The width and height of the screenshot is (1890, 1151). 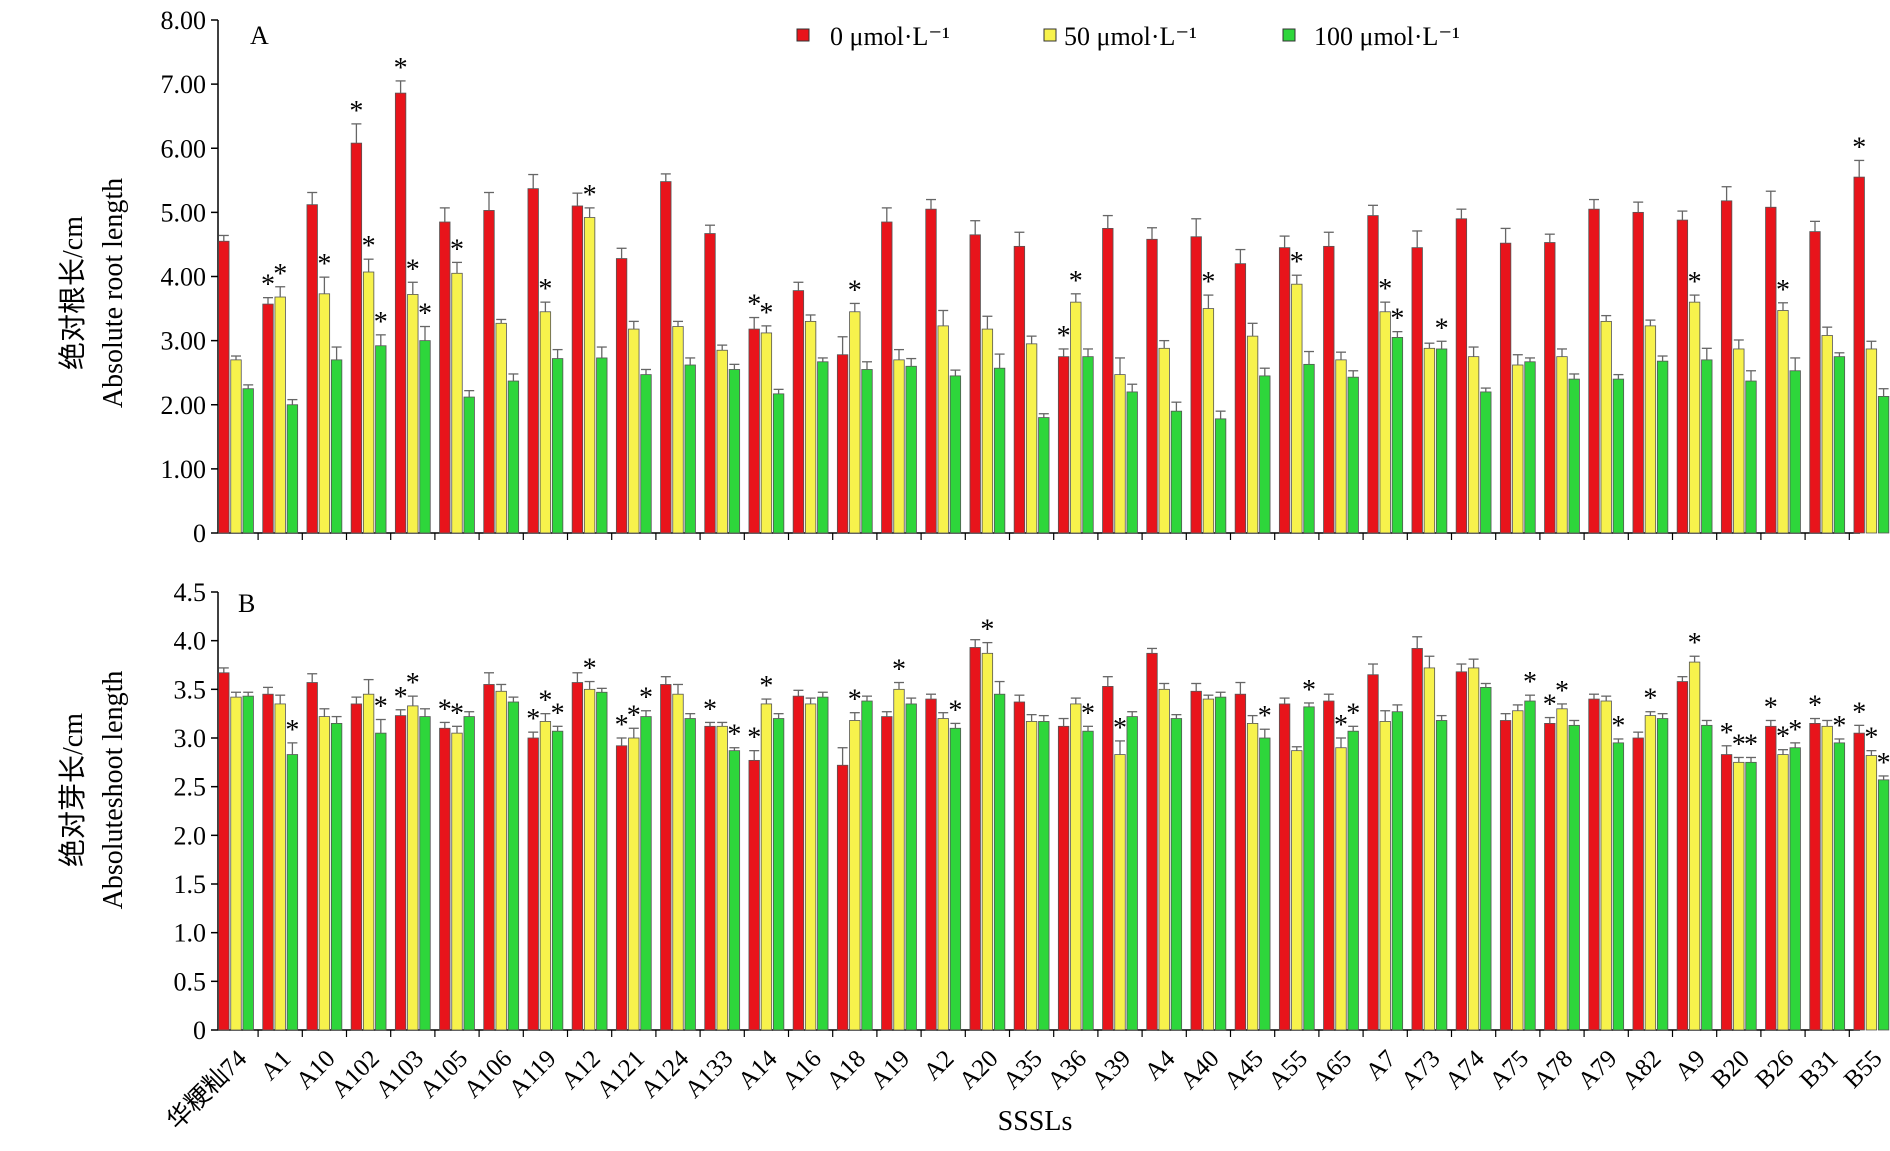 I want to click on x-tick-label: A119, so click(x=533, y=1074).